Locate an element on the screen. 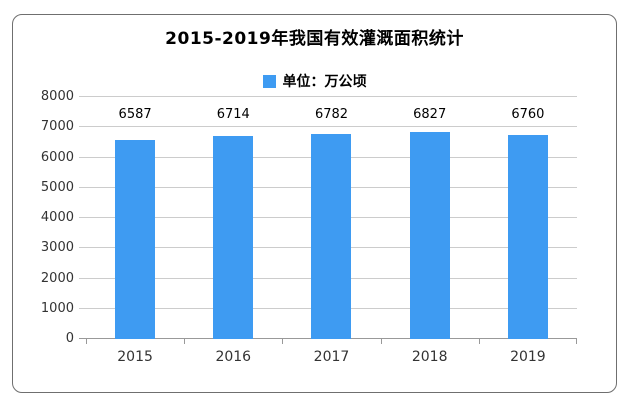  y-axis-label: 2000 is located at coordinates (57, 278).